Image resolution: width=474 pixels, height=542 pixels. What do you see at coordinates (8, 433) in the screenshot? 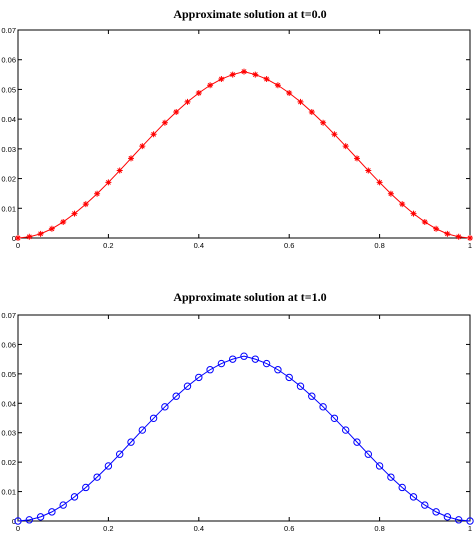
I see `y-tick-label: 0.03` at bounding box center [8, 433].